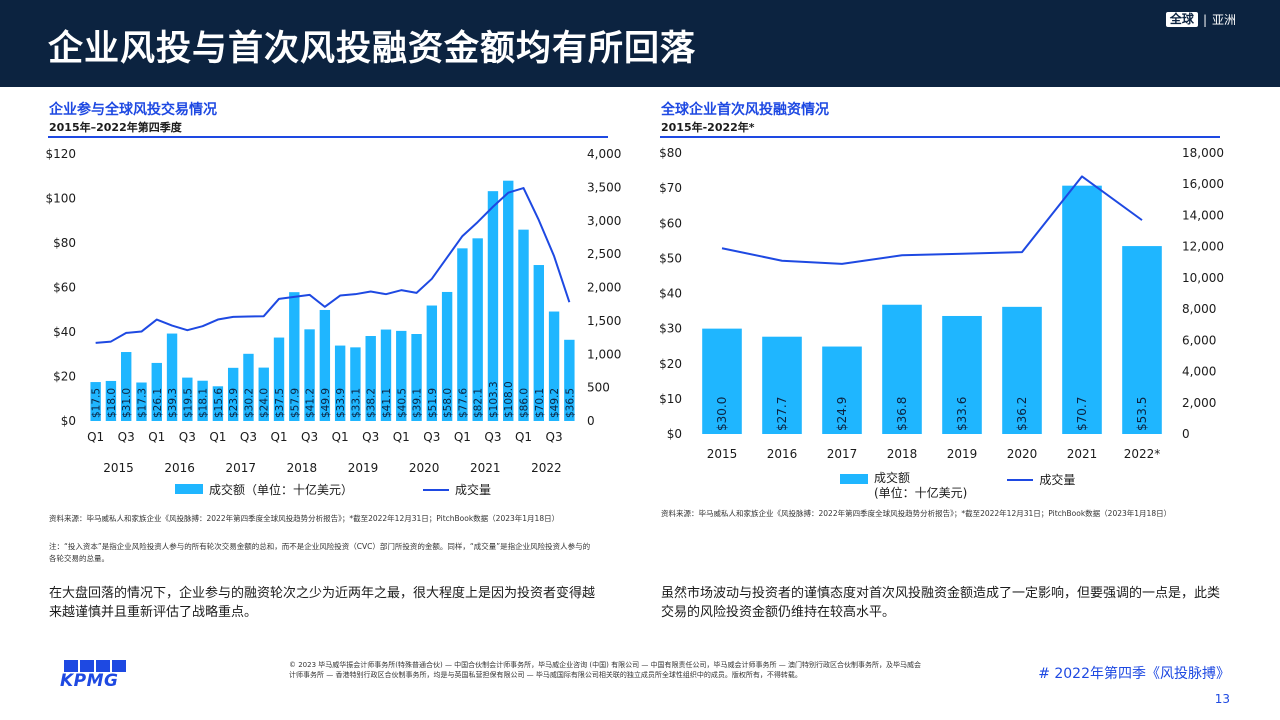  Describe the element at coordinates (463, 403) in the screenshot. I see `bar-value-label: $77.6` at that location.